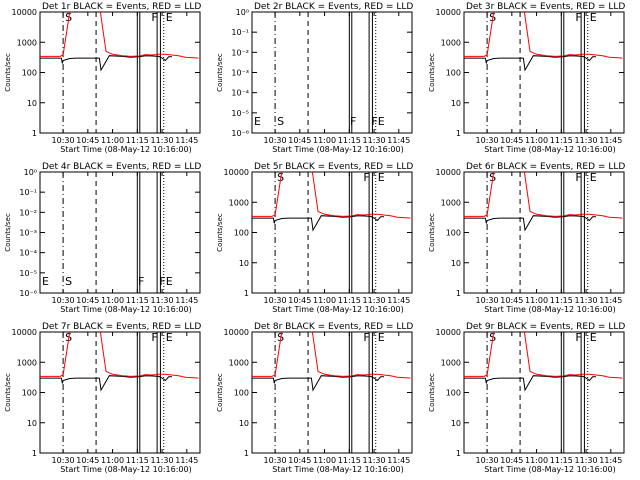 Image resolution: width=640 pixels, height=480 pixels. I want to click on panel-title: Det 6r BLACK = Events, RED = LLD, so click(545, 167).